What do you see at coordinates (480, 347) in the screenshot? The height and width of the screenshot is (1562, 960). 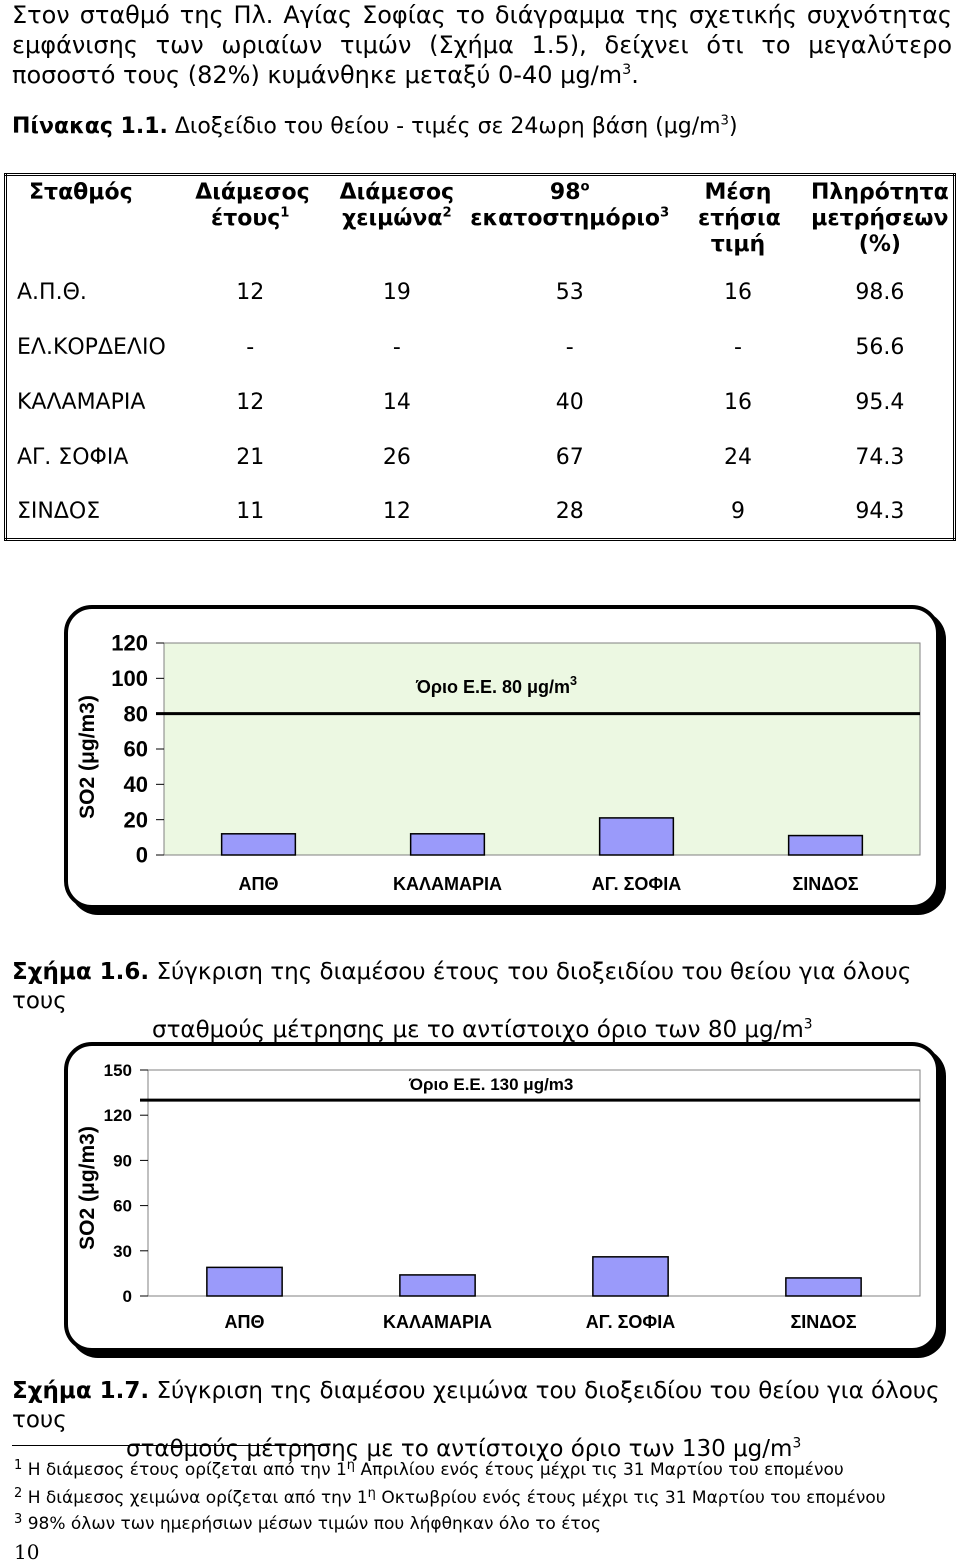 I see `table-row: ΕΛ.ΚΟΡΔΕΛΙΟ - - - - 56.6` at bounding box center [480, 347].